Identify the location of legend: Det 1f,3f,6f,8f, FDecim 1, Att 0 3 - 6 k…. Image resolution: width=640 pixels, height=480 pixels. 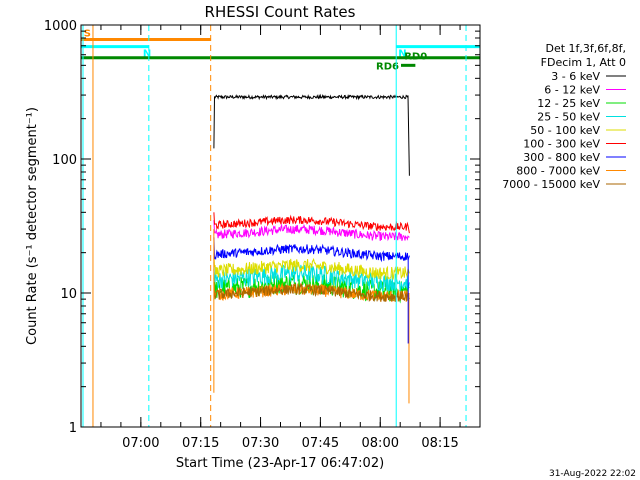
(564, 116).